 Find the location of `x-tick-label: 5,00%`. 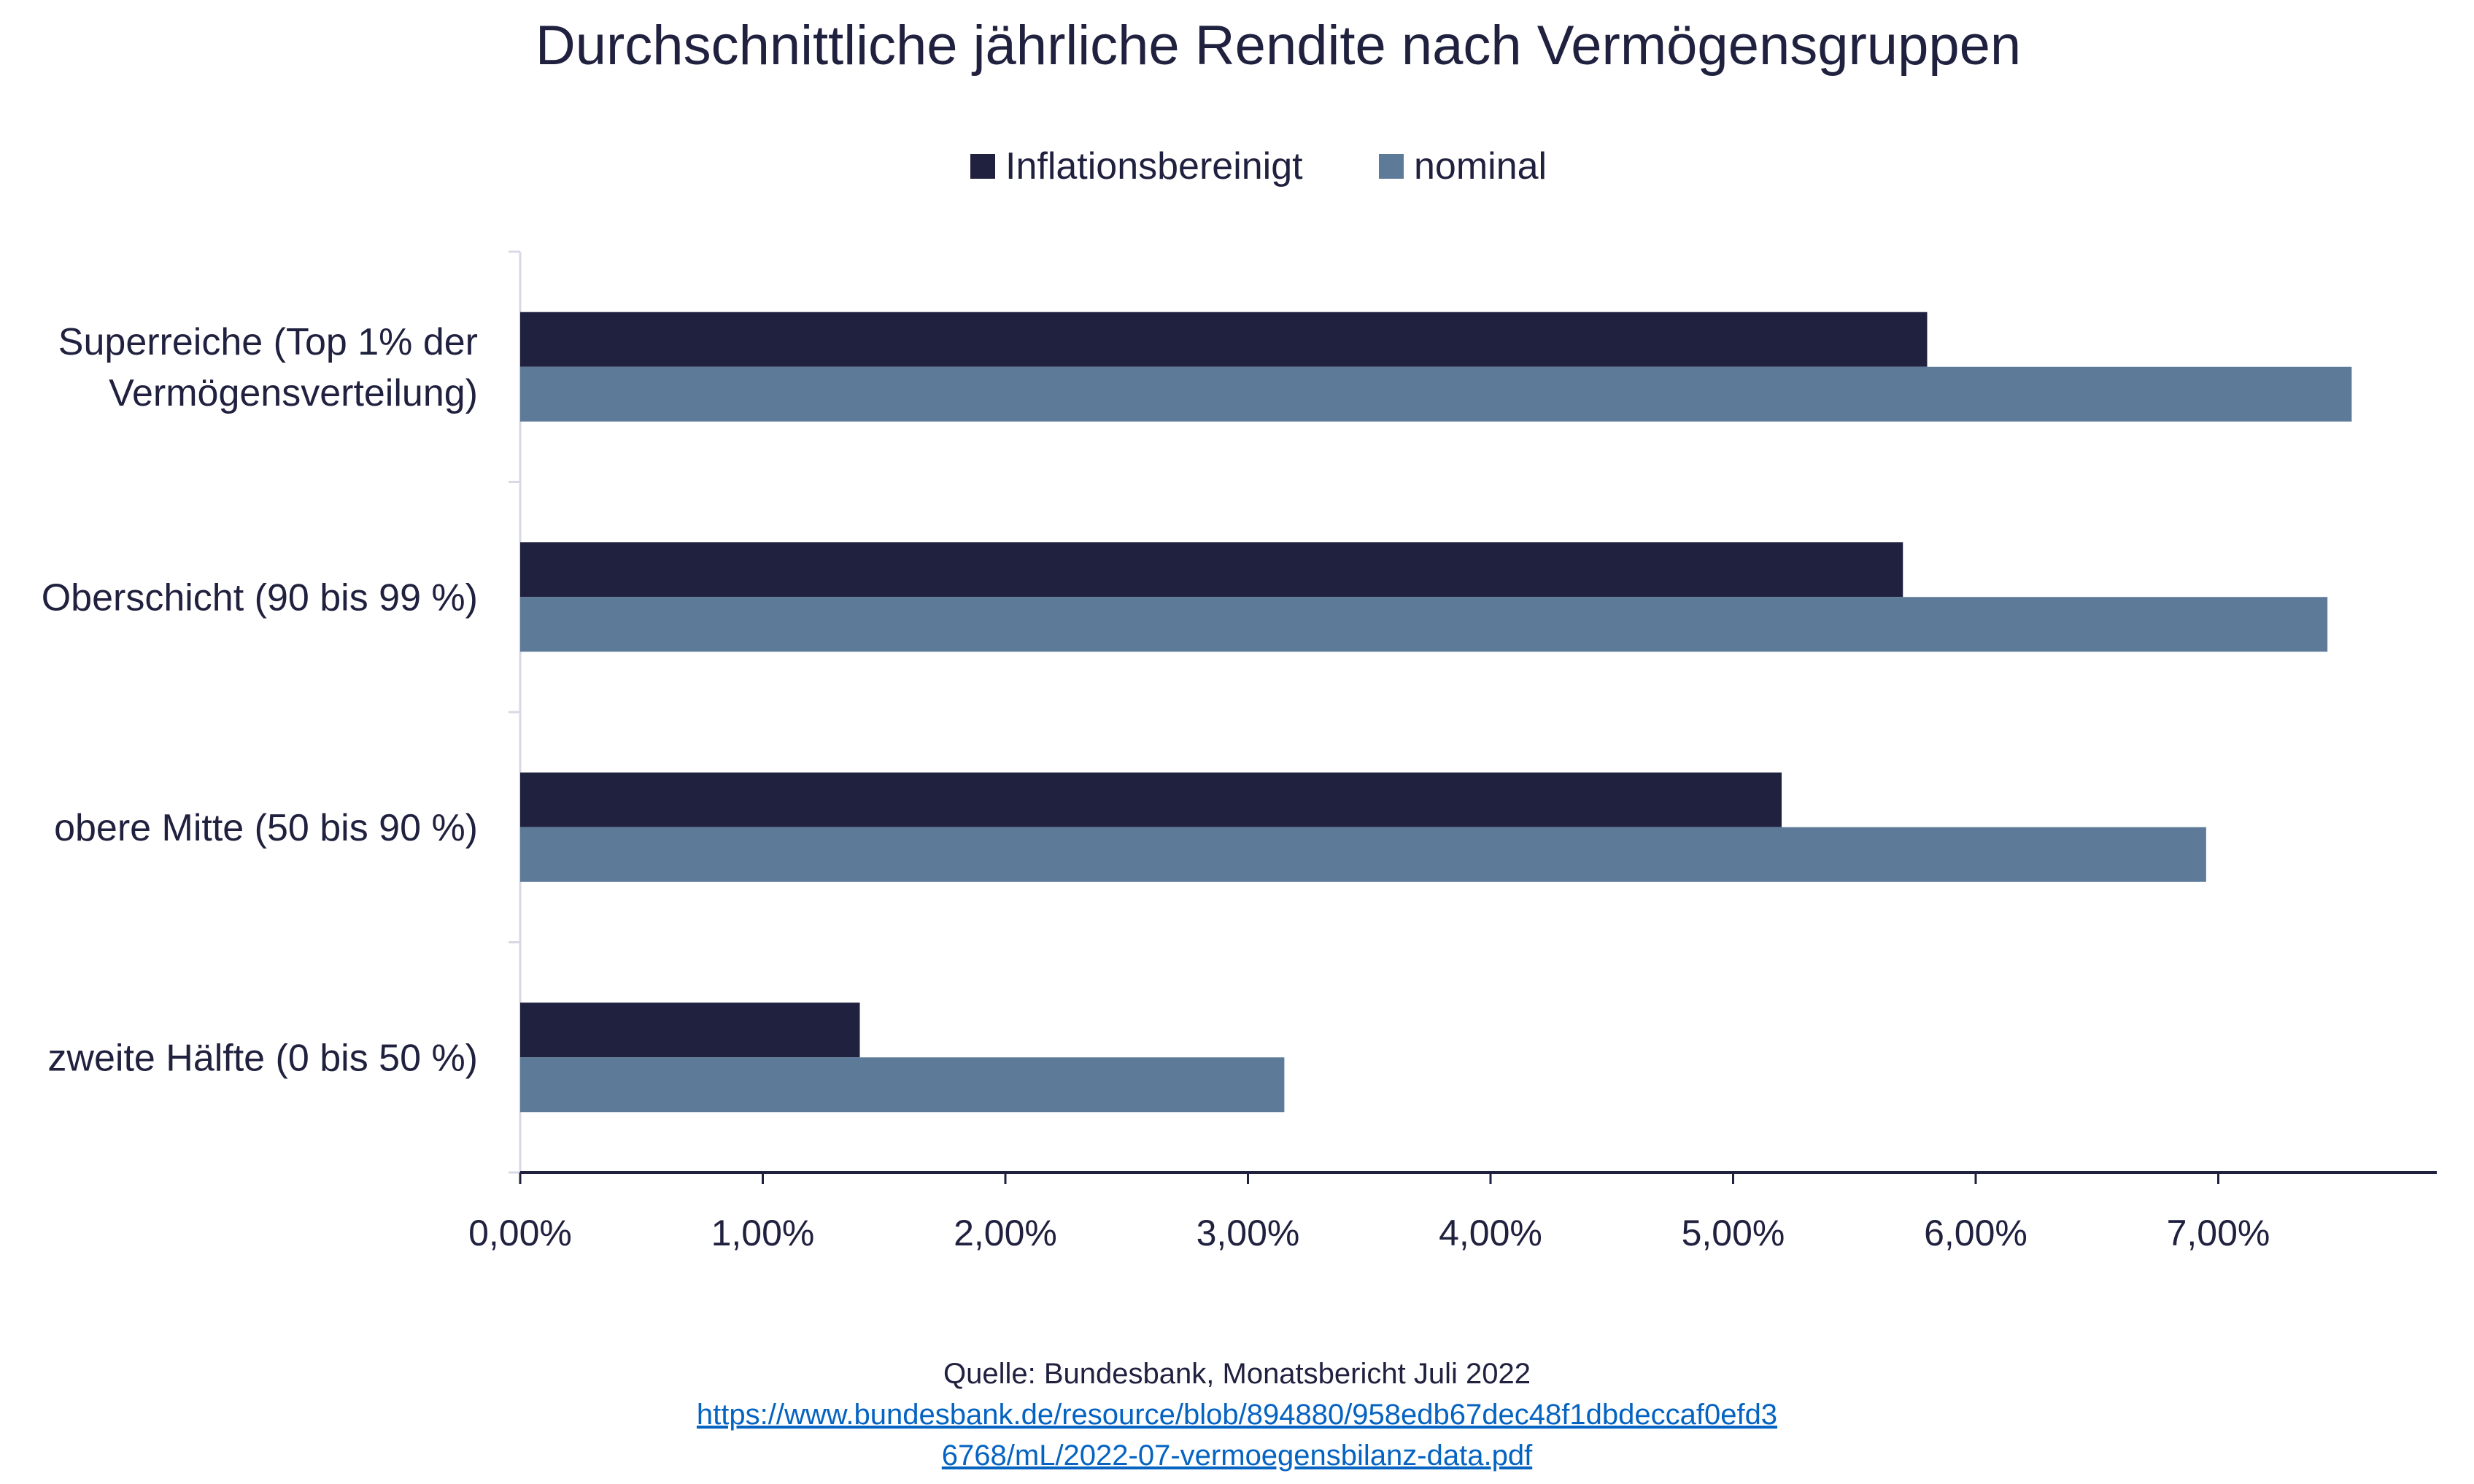

x-tick-label: 5,00% is located at coordinates (1733, 1233).